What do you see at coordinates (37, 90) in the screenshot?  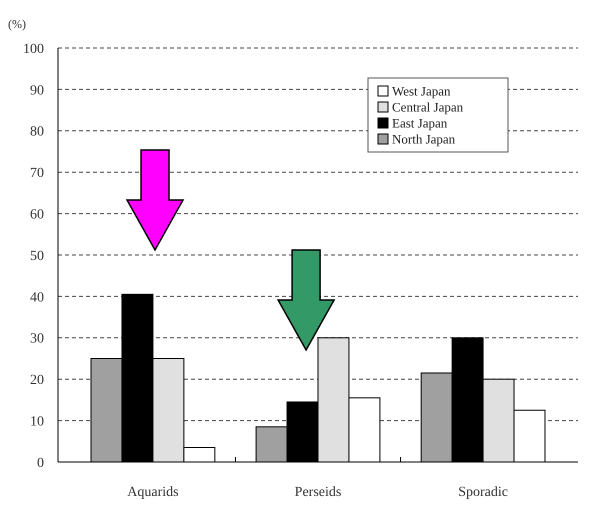 I see `y-tick-label: 90` at bounding box center [37, 90].